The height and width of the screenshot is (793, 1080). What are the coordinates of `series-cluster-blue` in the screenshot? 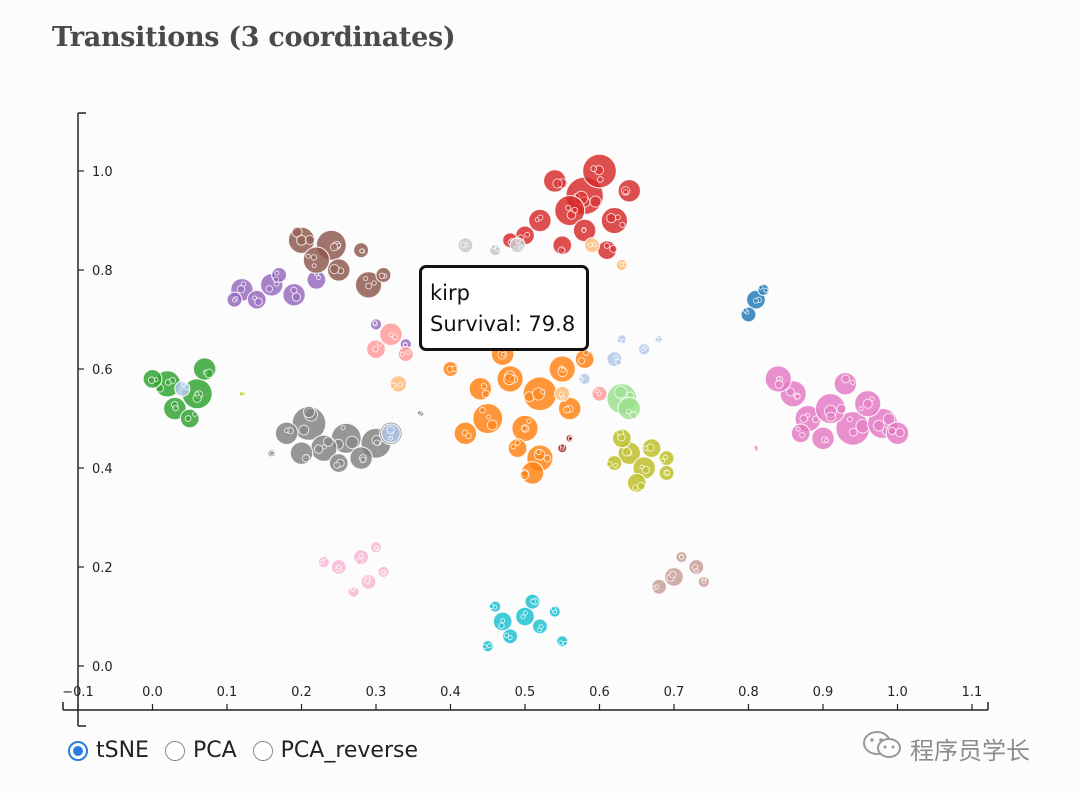 It's located at (755, 303).